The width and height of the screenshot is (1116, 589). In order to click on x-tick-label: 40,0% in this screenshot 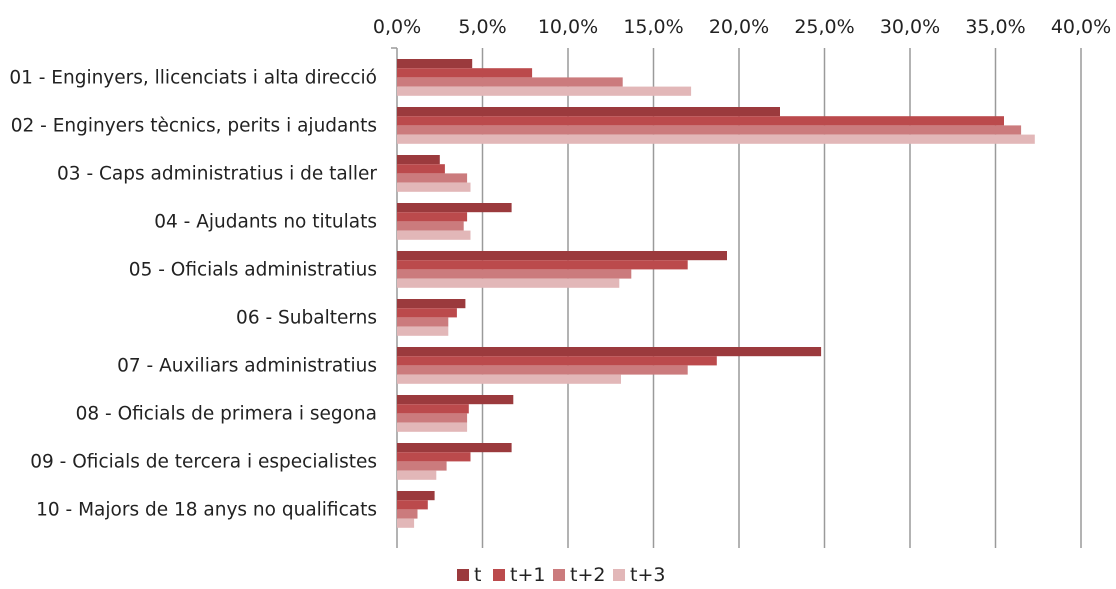, I will do `click(1081, 27)`.